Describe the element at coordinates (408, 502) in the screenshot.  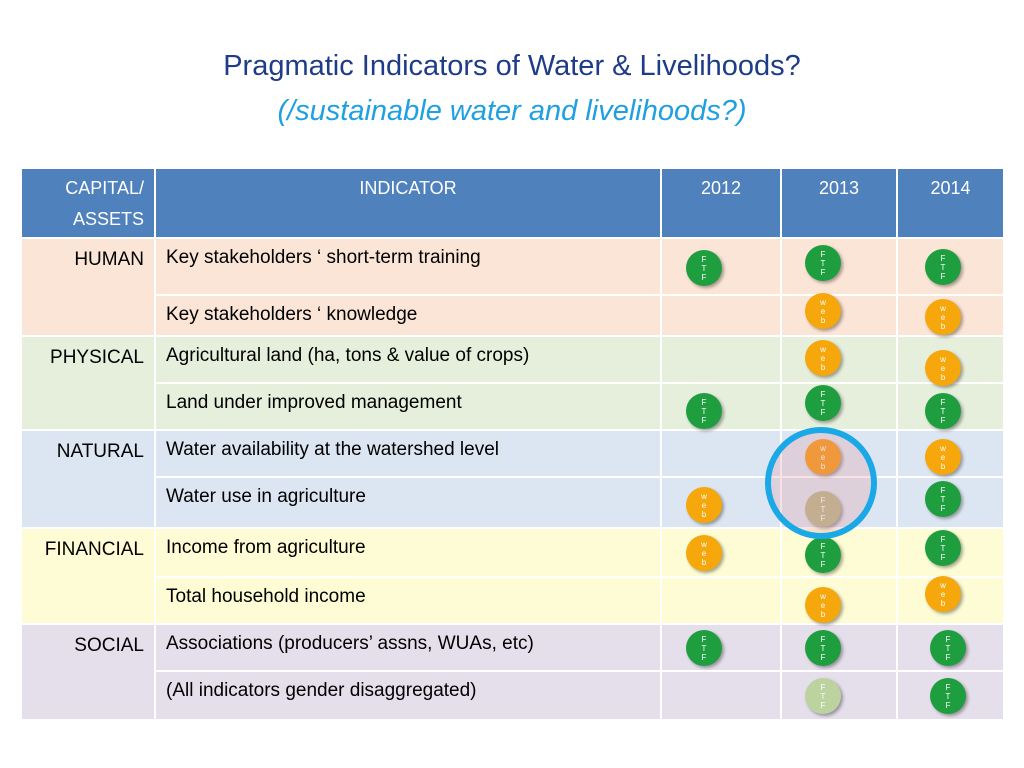
I see `indicator-cell: Water use in agriculture` at that location.